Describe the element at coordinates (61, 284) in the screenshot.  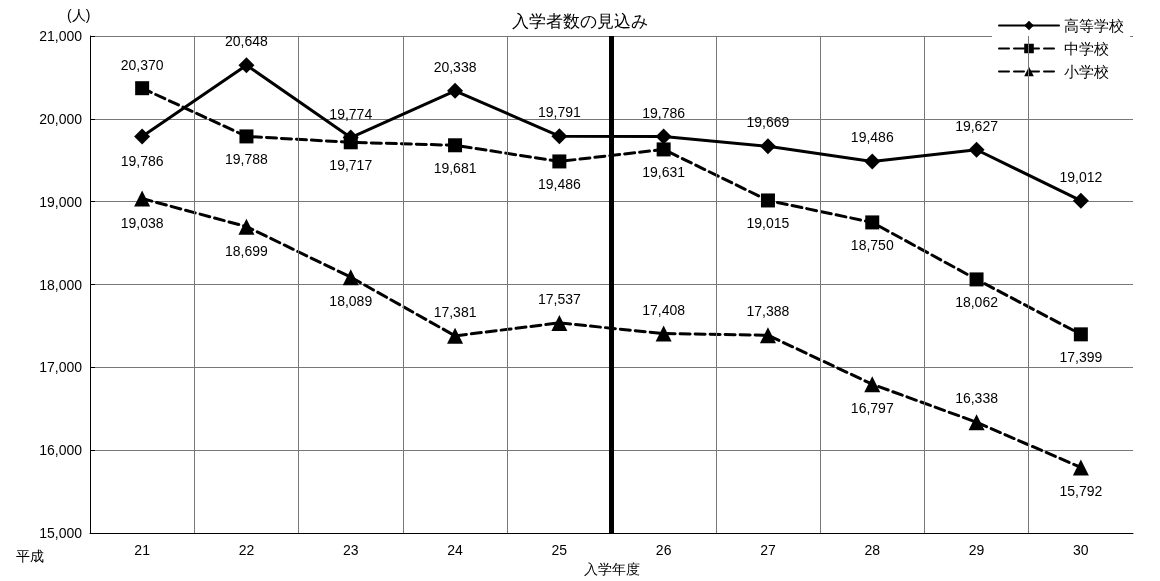
I see `y-tick-label: 18,000` at that location.